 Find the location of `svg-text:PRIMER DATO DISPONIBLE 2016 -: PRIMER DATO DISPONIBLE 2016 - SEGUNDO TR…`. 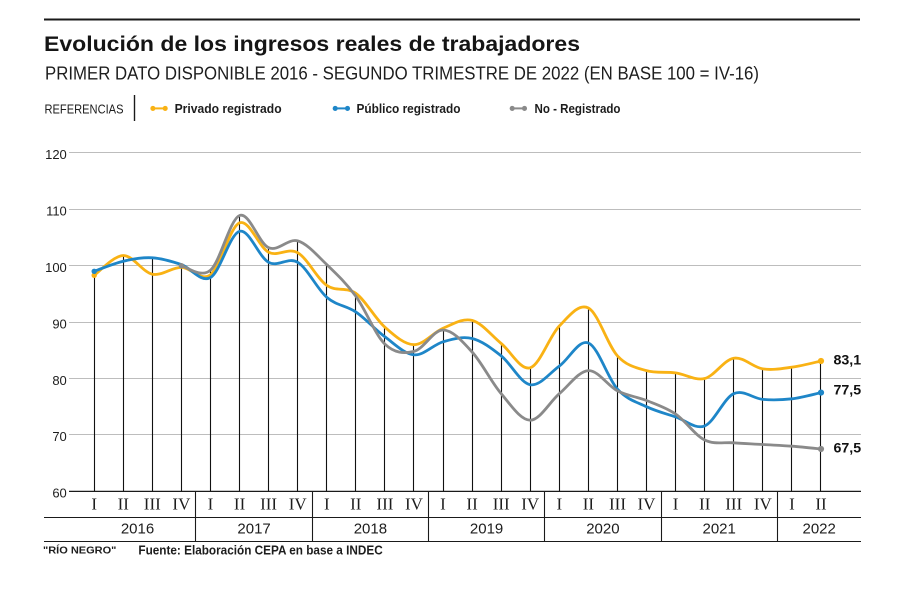

svg-text:PRIMER DATO DISPONIBLE 2016 -: PRIMER DATO DISPONIBLE 2016 - SEGUNDO TR… is located at coordinates (402, 74).